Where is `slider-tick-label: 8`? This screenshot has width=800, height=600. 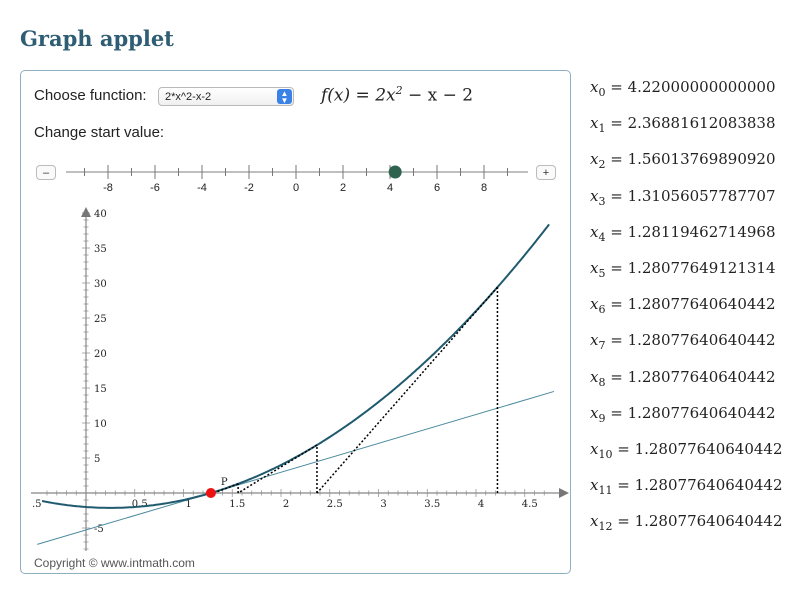 slider-tick-label: 8 is located at coordinates (484, 188).